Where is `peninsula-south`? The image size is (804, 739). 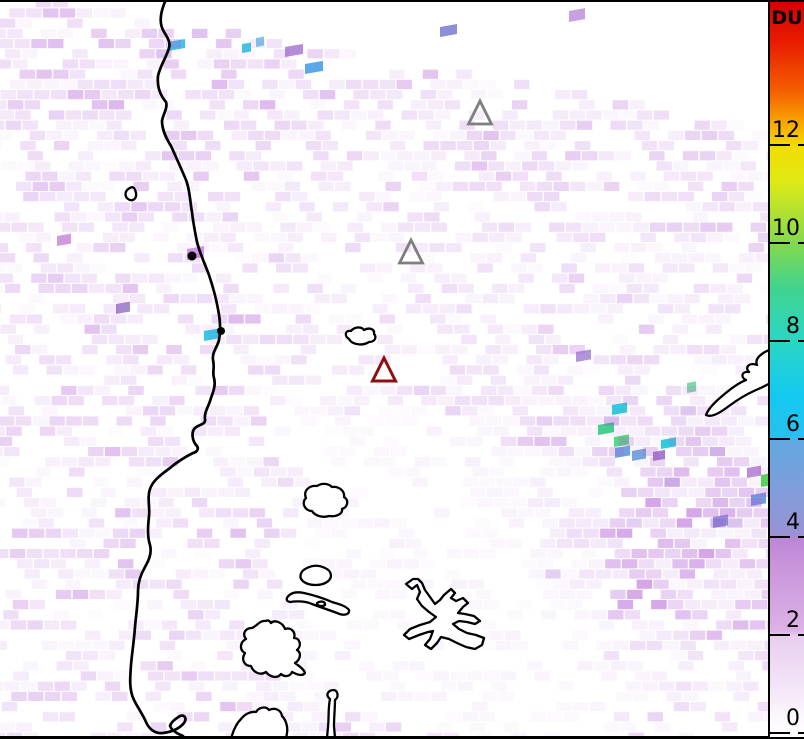
peninsula-south is located at coordinates (259, 721).